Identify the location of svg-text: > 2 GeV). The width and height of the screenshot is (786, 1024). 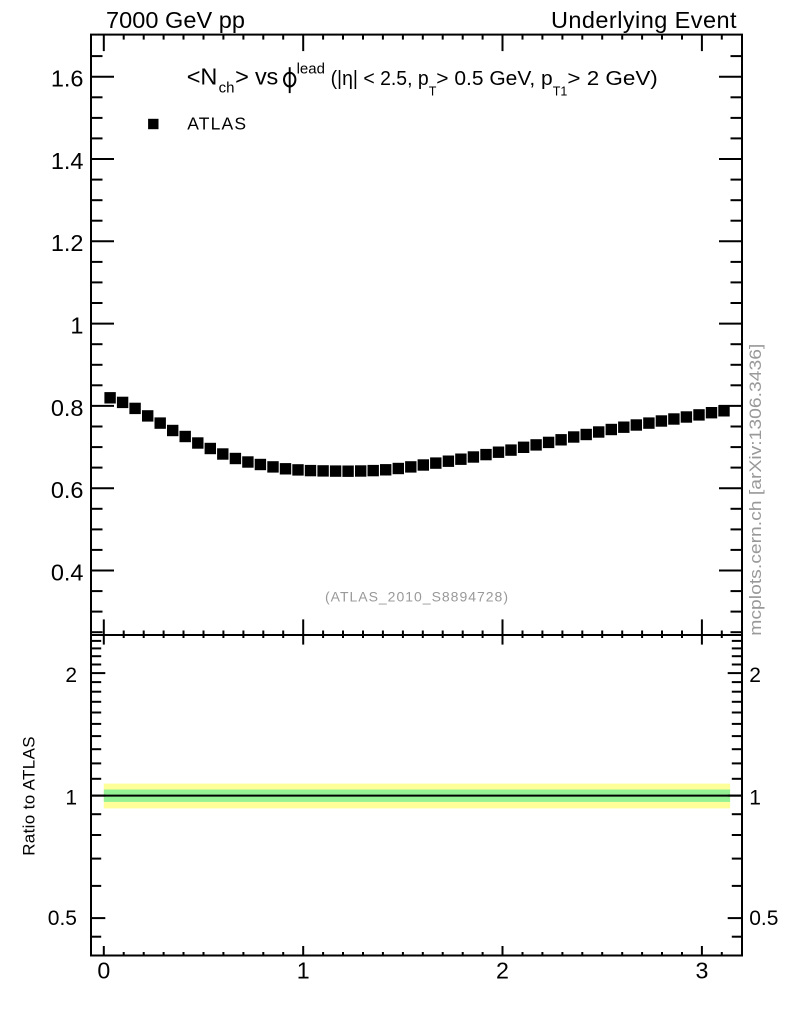
(612, 79).